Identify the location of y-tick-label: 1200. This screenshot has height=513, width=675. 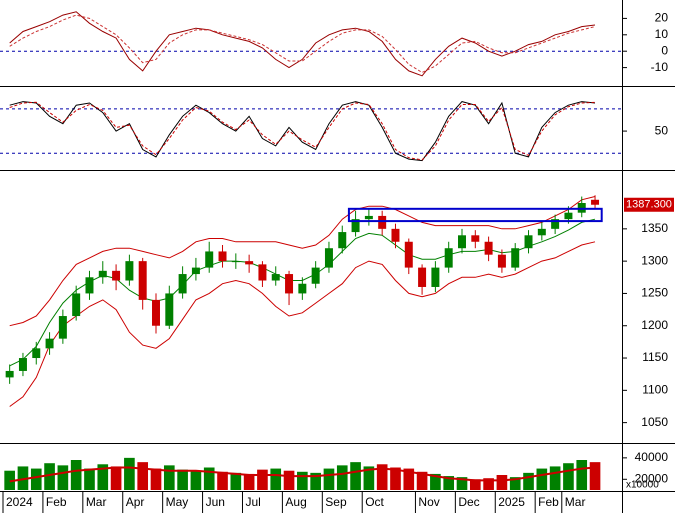
(654, 325).